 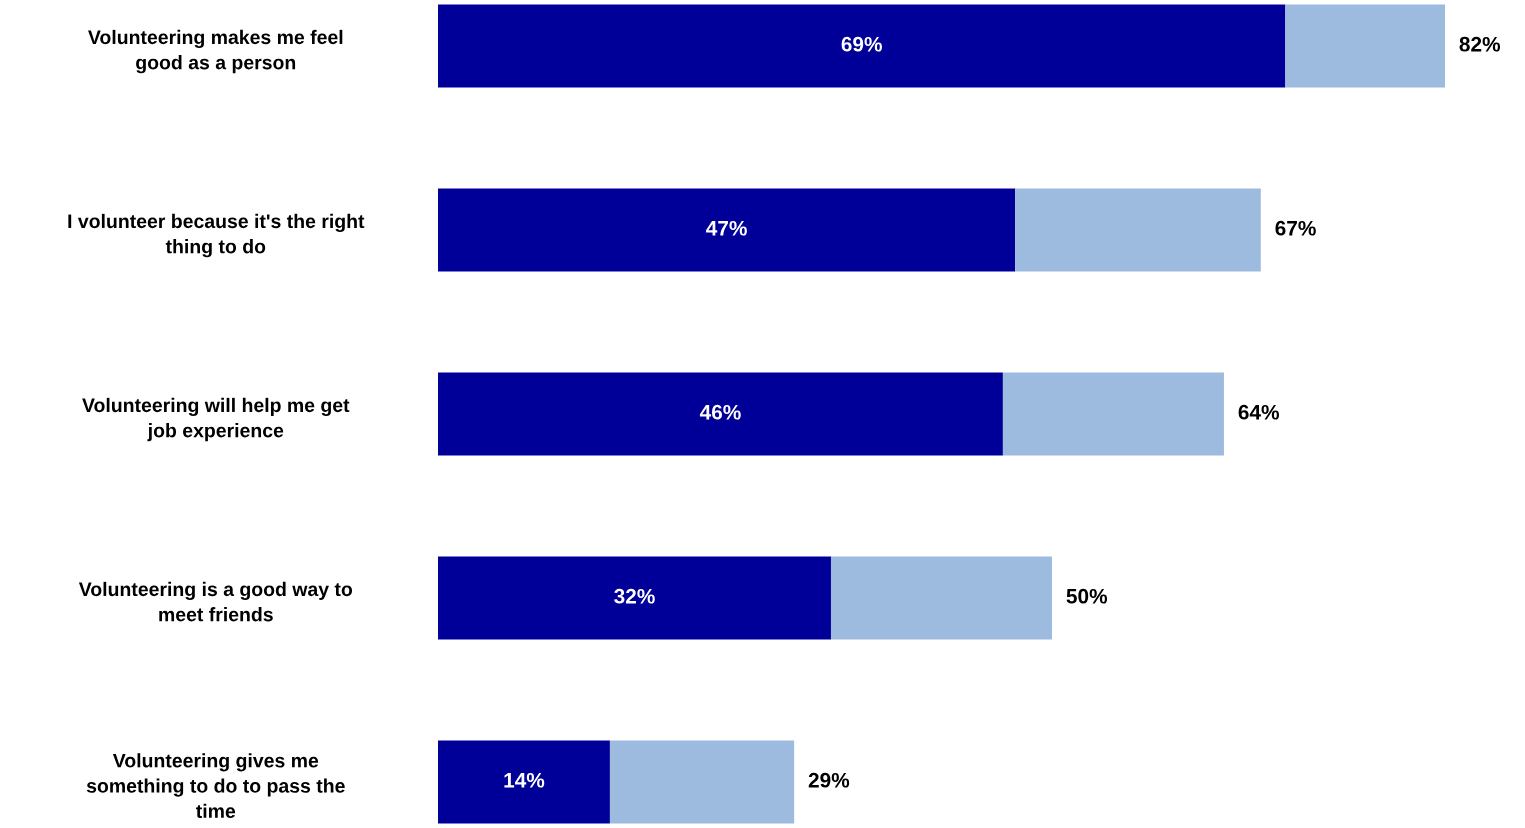 What do you see at coordinates (1258, 412) in the screenshot?
I see `total-label: 64%` at bounding box center [1258, 412].